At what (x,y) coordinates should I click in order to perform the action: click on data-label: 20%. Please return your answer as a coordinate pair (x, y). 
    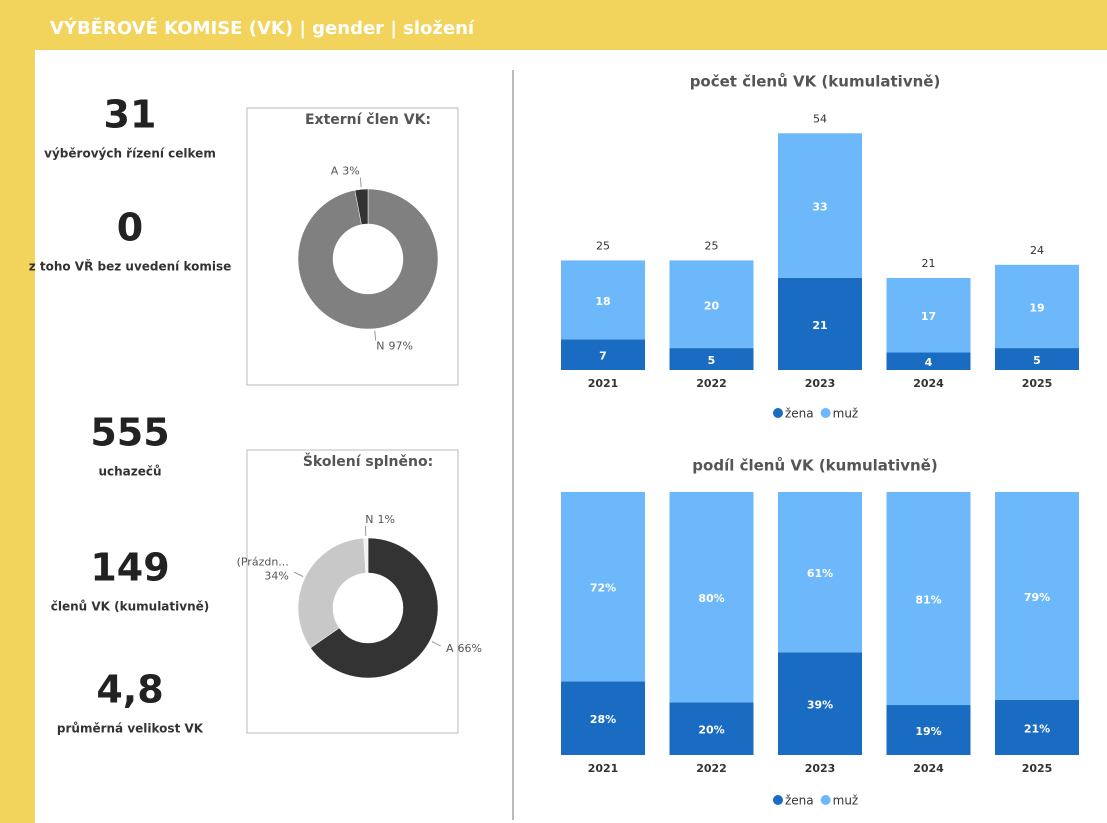
    Looking at the image, I should click on (711, 730).